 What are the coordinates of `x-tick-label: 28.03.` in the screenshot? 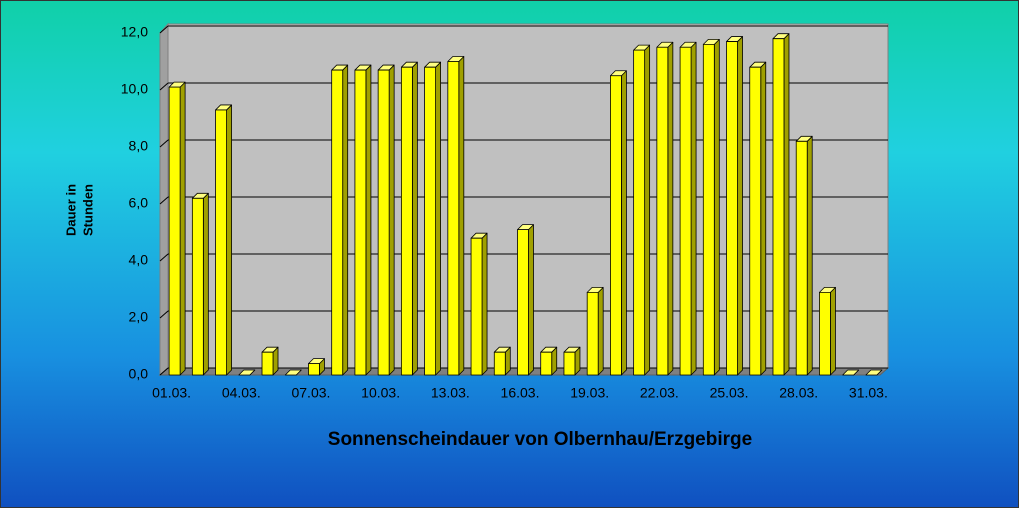 It's located at (798, 393).